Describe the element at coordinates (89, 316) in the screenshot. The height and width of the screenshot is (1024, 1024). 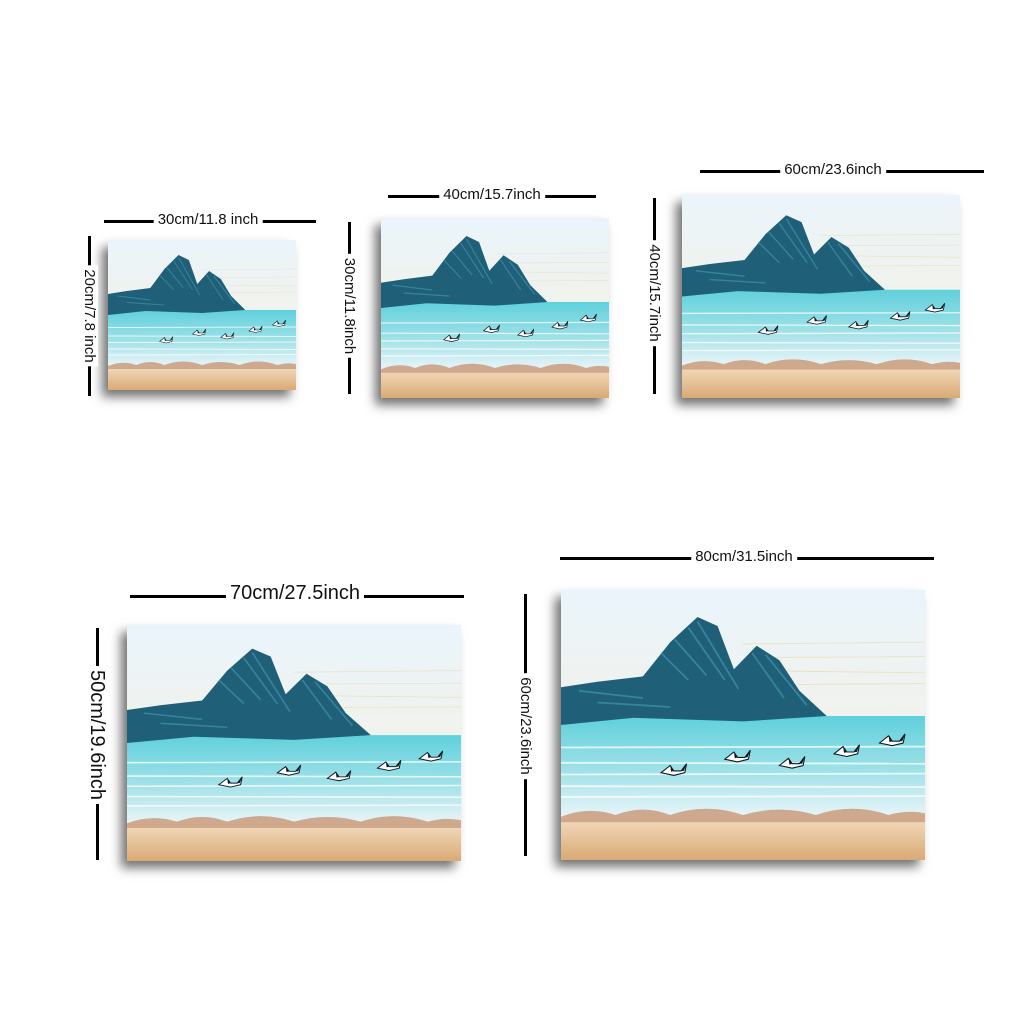
I see `height-label-30x20: 20cm/7.8 inch` at that location.